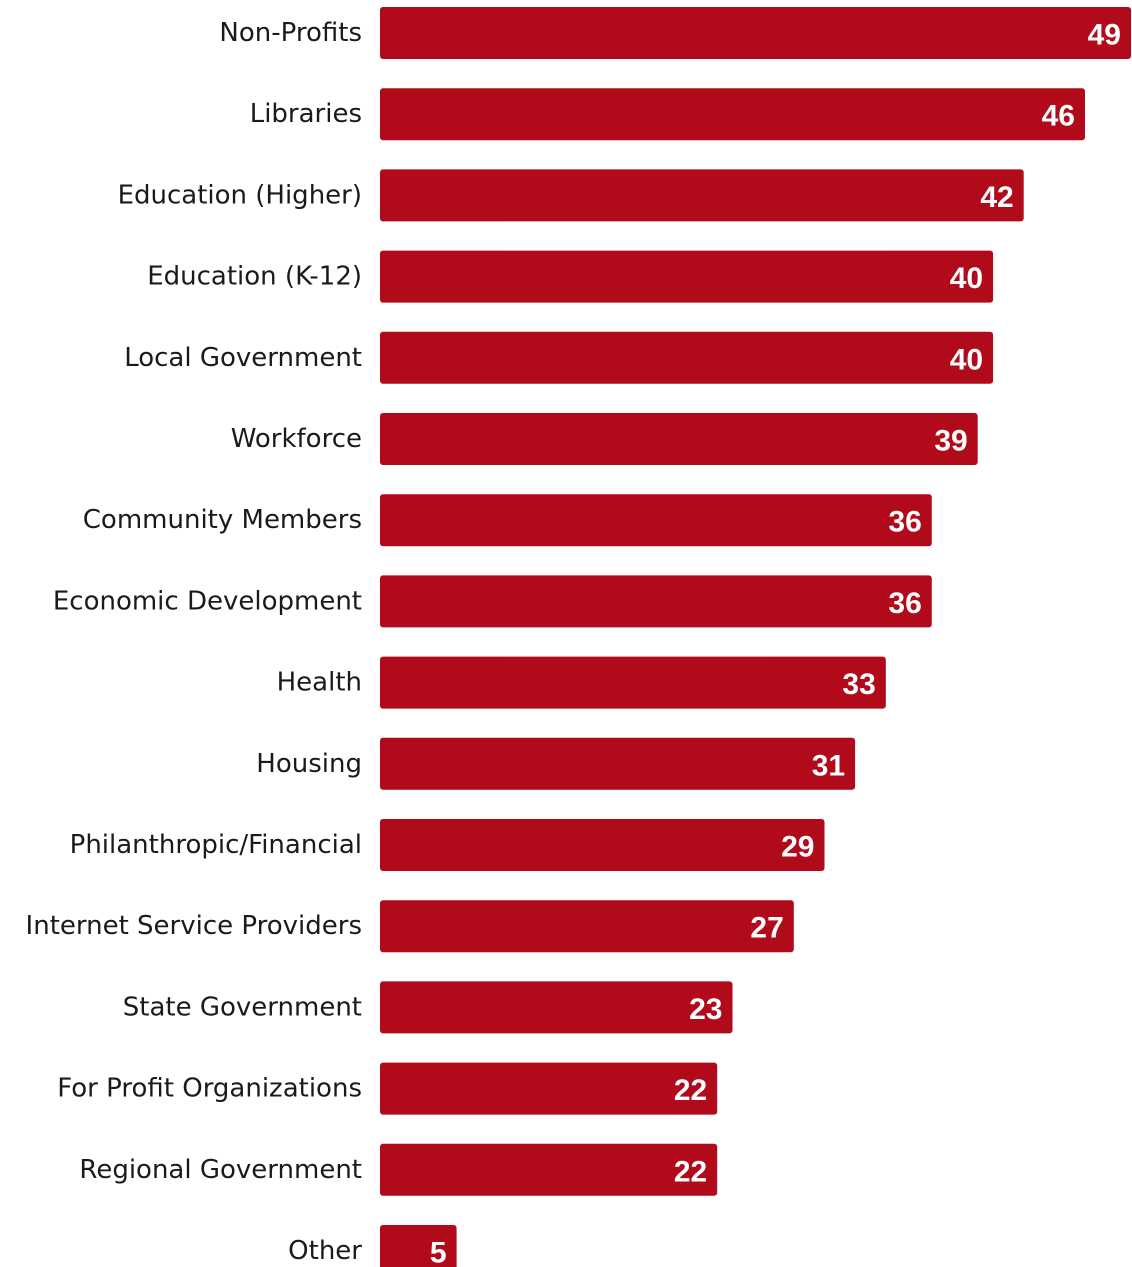 The height and width of the screenshot is (1267, 1132). I want to click on category-label-2: Education (Higher), so click(240, 195).